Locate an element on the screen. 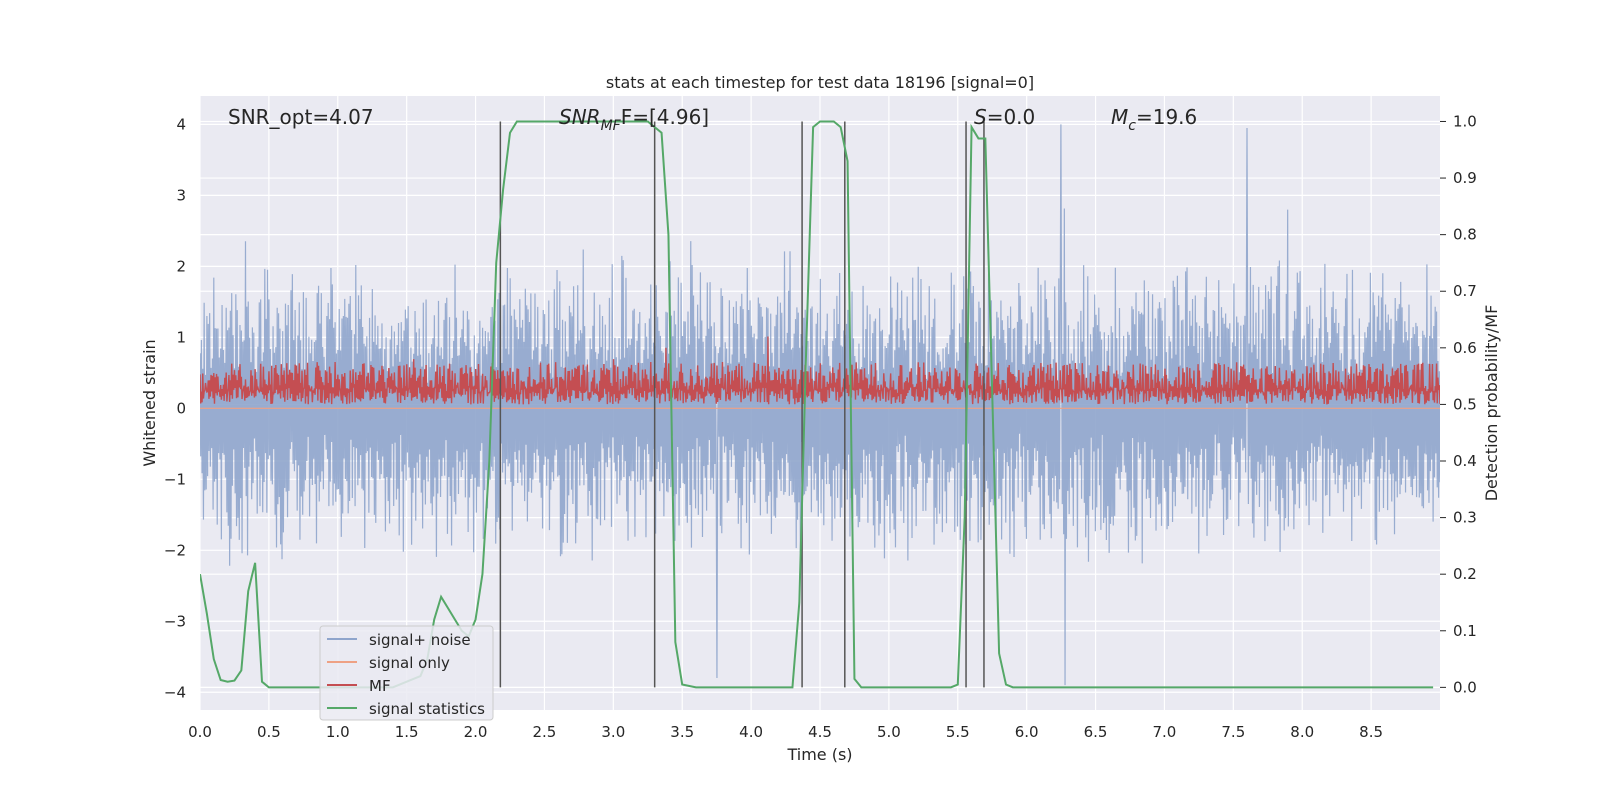 Image resolution: width=1600 pixels, height=800 pixels. annotation-mc: Mc=19.6 is located at coordinates (1154, 119).